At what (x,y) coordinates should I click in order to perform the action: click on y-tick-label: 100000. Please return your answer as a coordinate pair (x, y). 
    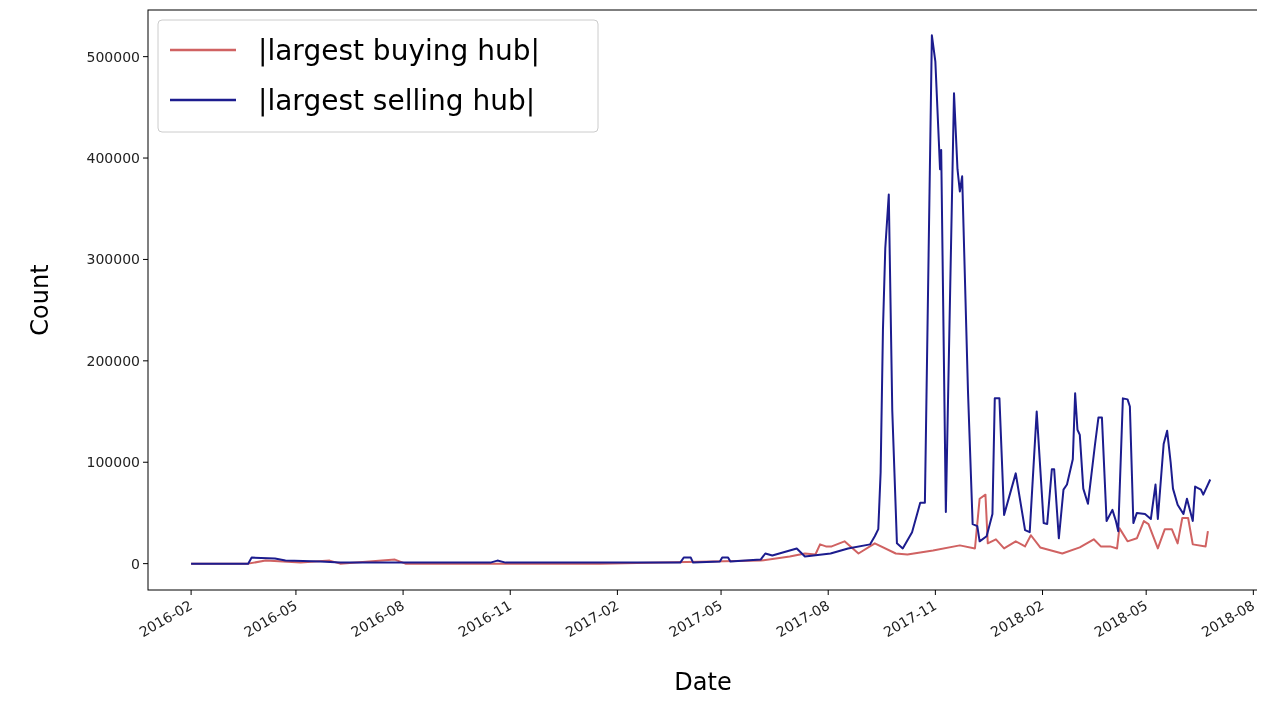
    Looking at the image, I should click on (113, 462).